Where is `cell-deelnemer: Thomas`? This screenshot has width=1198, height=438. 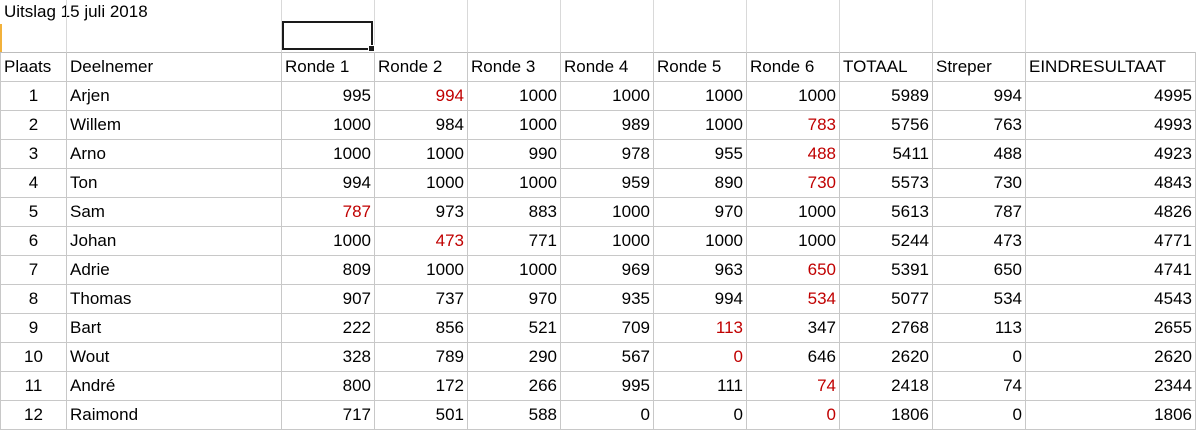 cell-deelnemer: Thomas is located at coordinates (174, 299).